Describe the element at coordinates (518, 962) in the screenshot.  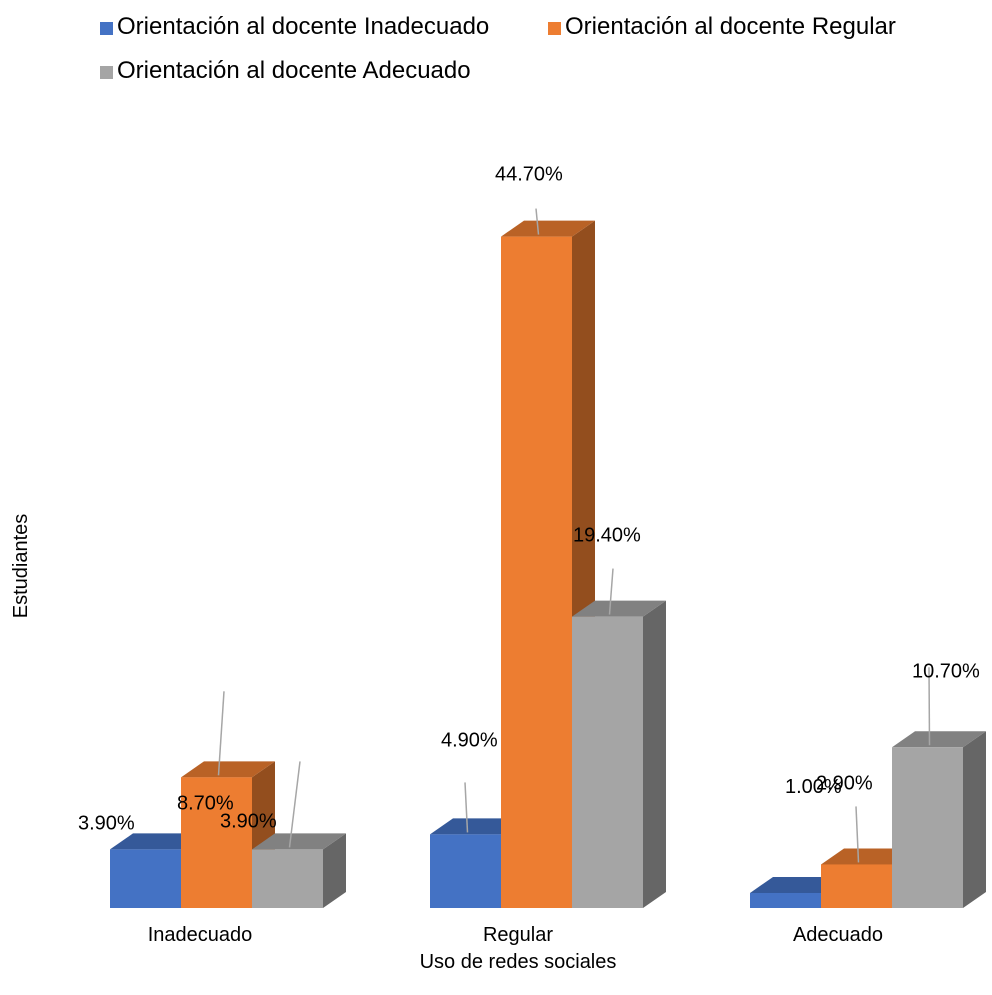
I see `x-axis-title: Uso de redes sociales` at that location.